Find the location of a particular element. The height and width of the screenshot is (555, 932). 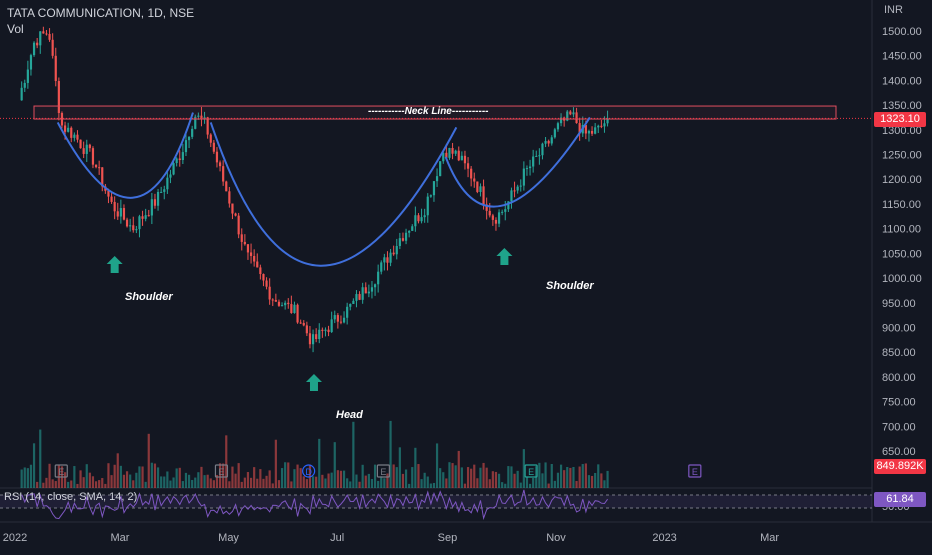

time-tick-label: Nov is located at coordinates (556, 538).